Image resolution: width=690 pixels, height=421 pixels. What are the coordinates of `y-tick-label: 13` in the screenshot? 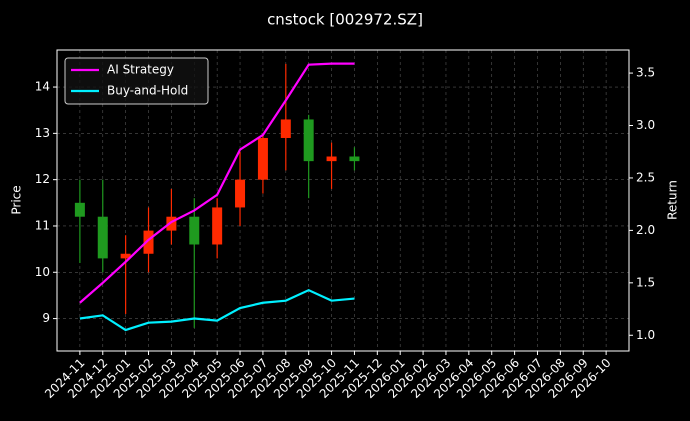 It's located at (42, 133).